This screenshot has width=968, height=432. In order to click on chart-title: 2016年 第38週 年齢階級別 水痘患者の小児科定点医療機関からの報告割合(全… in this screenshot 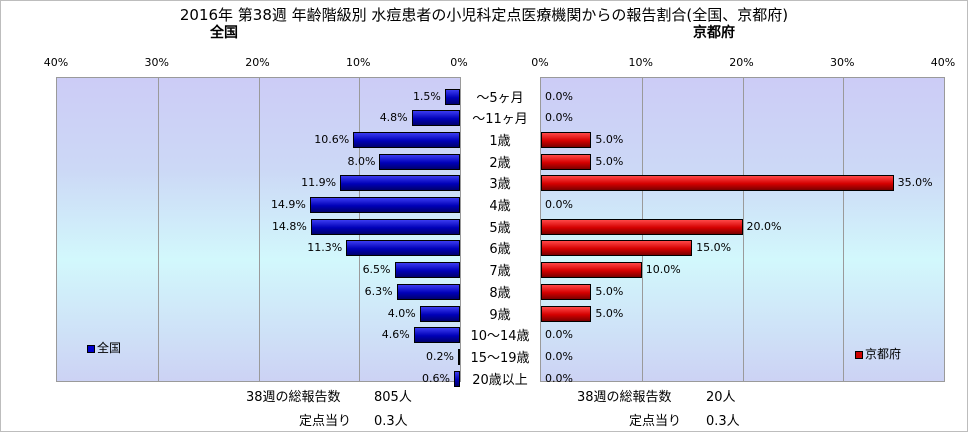, I will do `click(484, 15)`.